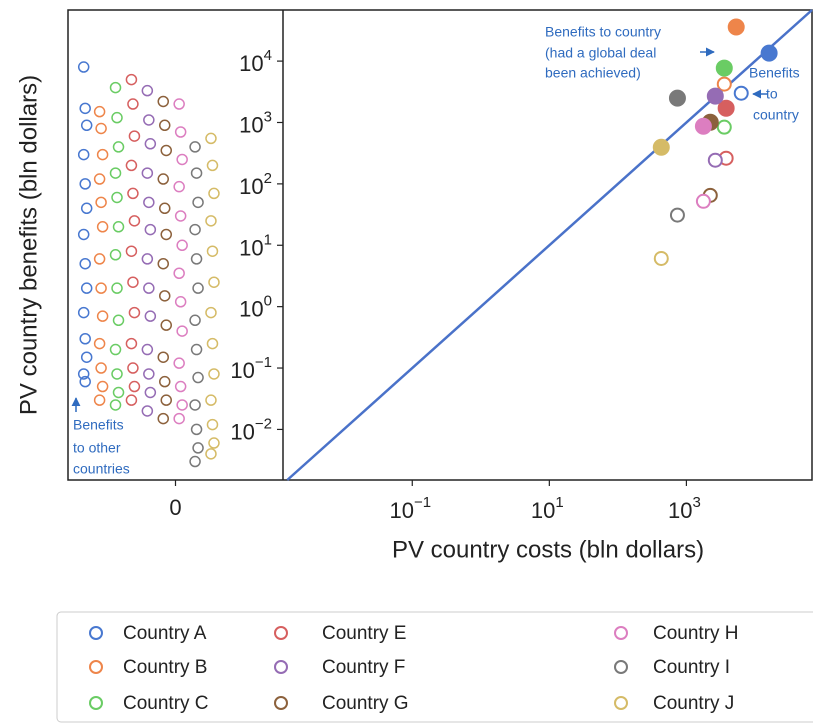 The height and width of the screenshot is (725, 813). What do you see at coordinates (251, 368) in the screenshot?
I see `y-tick-label: 10⁻¹` at bounding box center [251, 368].